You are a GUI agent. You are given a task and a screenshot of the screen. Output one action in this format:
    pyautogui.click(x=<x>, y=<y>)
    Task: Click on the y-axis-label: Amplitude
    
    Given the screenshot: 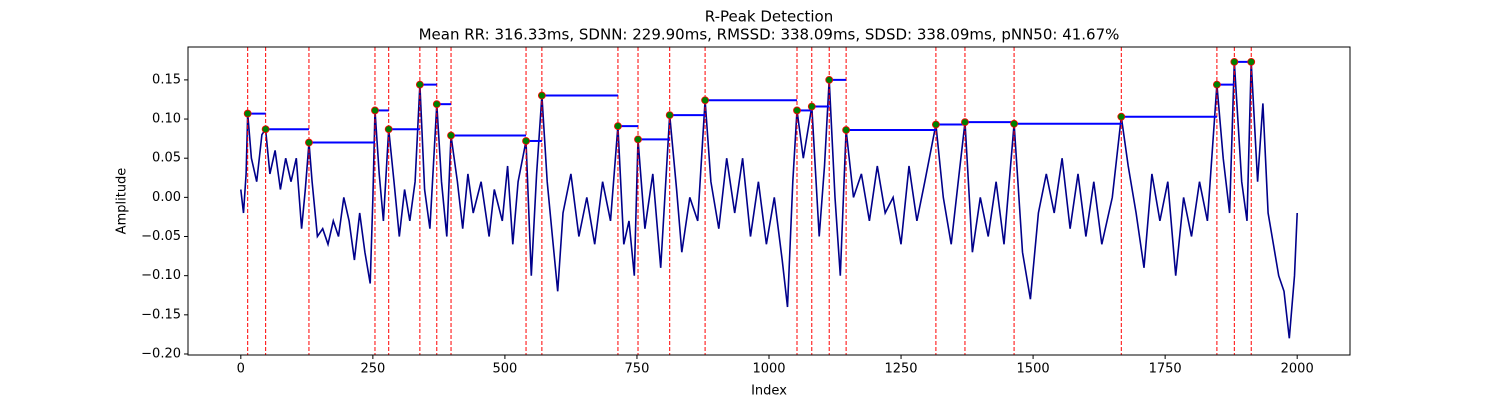 What is the action you would take?
    pyautogui.click(x=122, y=201)
    